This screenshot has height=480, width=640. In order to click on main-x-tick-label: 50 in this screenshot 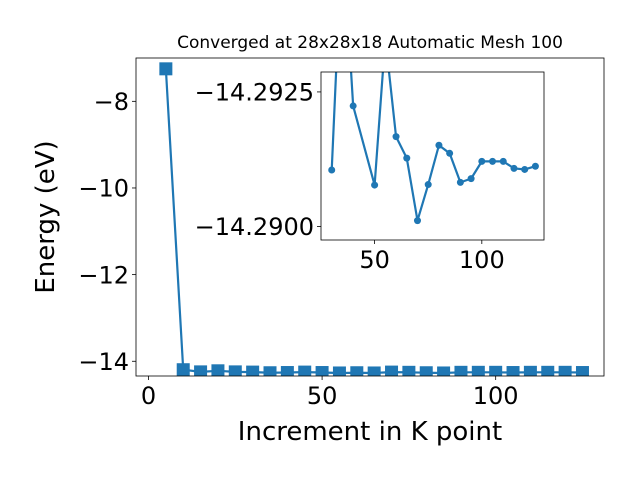, I will do `click(322, 396)`.